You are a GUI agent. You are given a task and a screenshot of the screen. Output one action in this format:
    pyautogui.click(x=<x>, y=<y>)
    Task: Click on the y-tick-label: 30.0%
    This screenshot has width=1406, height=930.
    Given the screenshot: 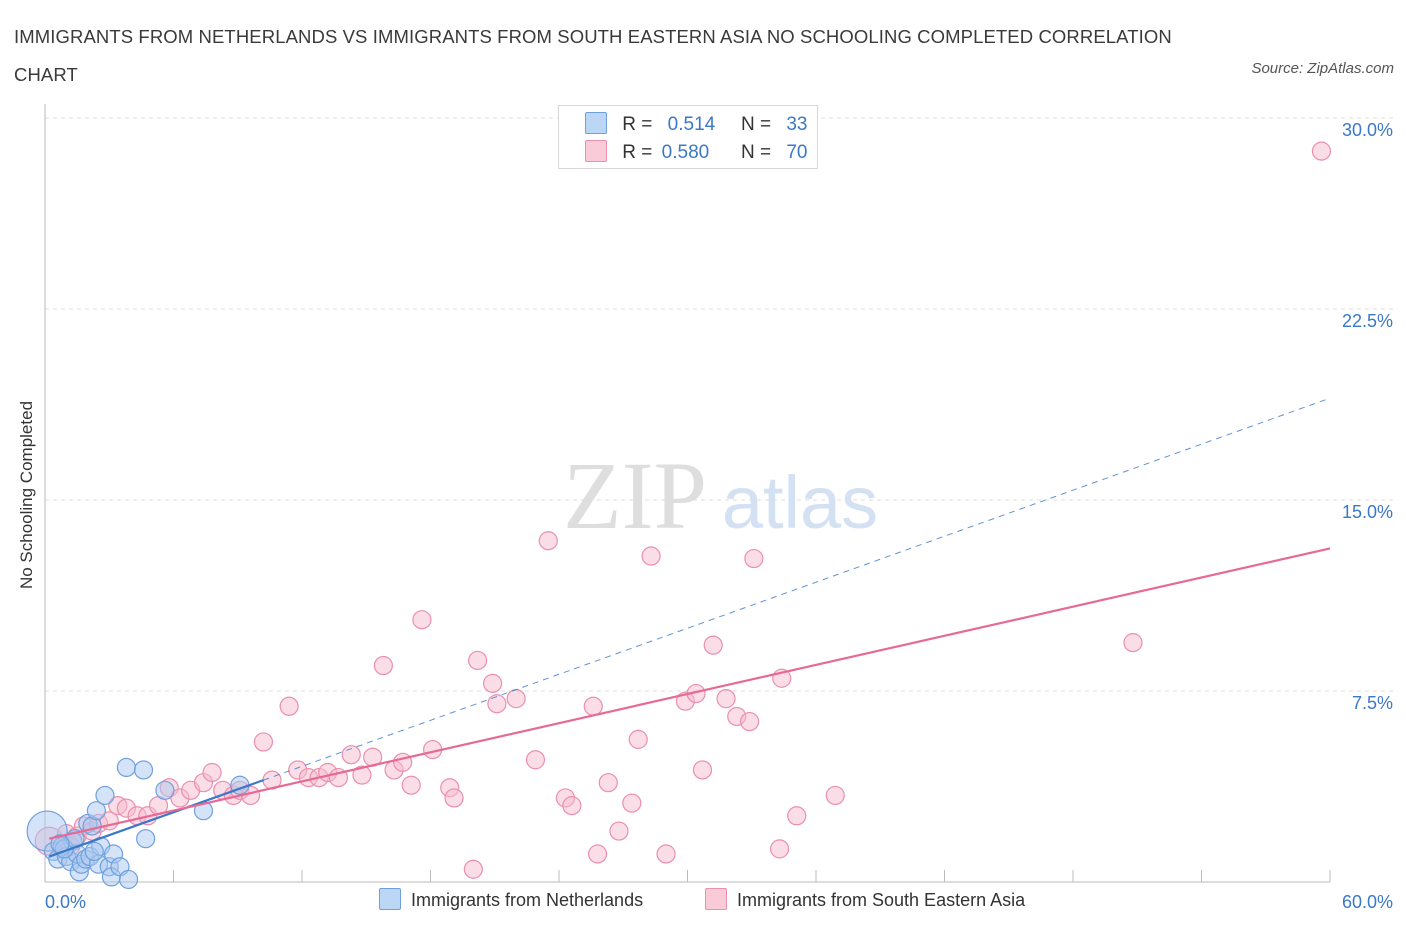 What is the action you would take?
    pyautogui.click(x=1367, y=130)
    